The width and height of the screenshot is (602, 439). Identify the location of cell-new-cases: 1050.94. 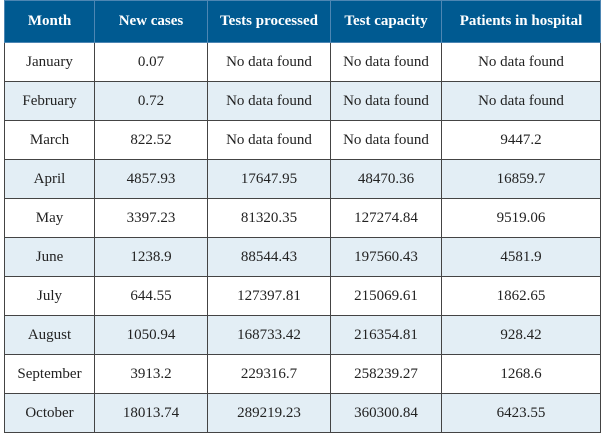
(151, 335).